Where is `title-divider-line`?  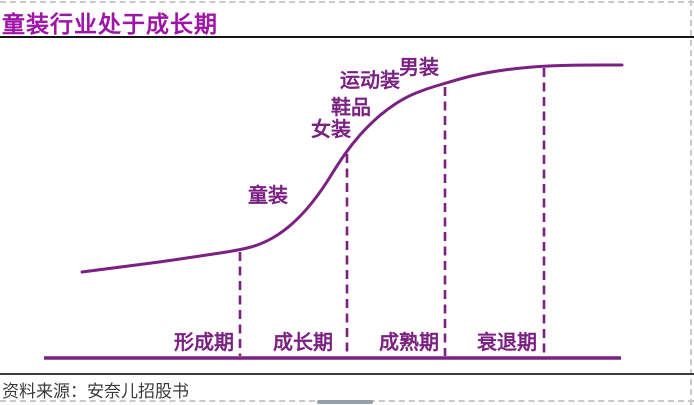
title-divider-line is located at coordinates (347, 37).